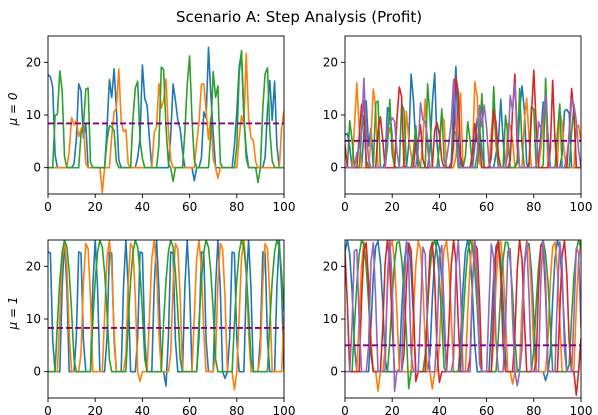 This screenshot has height=415, width=598. What do you see at coordinates (299, 17) in the screenshot?
I see `figure-title: Scenario A: Step Analysis (Profit)` at bounding box center [299, 17].